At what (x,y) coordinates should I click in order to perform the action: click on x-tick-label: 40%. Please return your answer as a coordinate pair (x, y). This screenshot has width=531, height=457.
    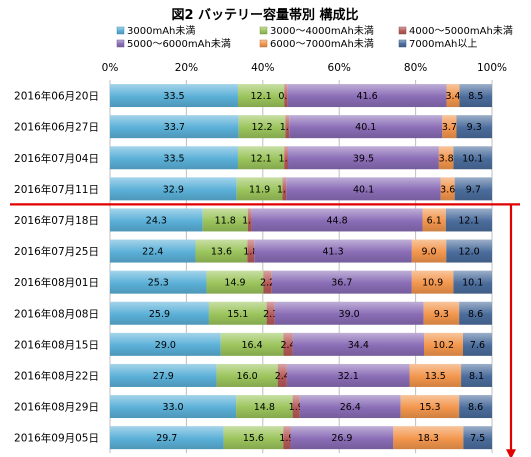
    Looking at the image, I should click on (262, 68).